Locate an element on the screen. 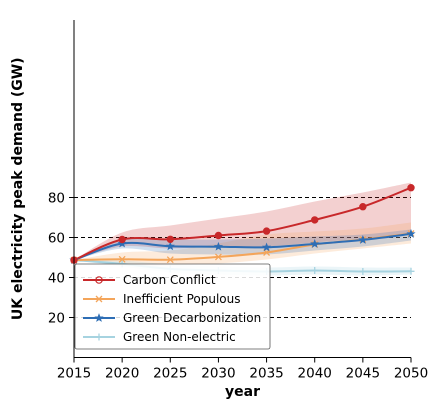 This screenshot has height=402, width=441. point-2-6-shape is located at coordinates (363, 239).